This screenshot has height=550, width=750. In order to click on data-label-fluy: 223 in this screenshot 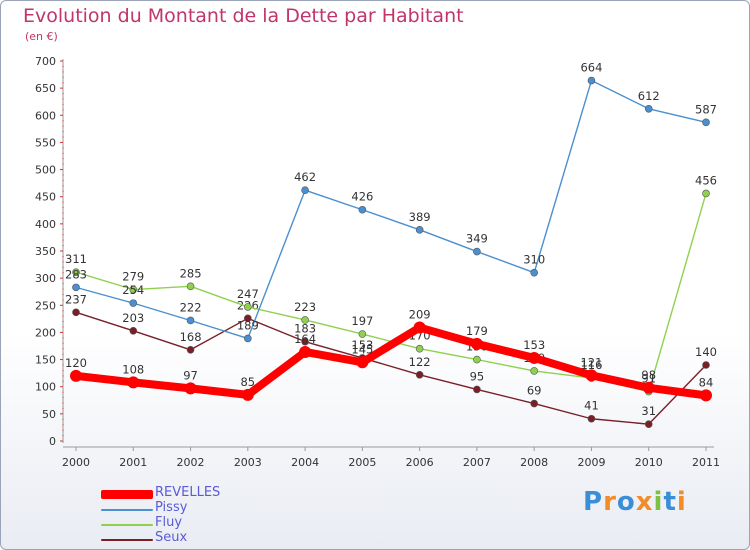, I will do `click(305, 307)`.